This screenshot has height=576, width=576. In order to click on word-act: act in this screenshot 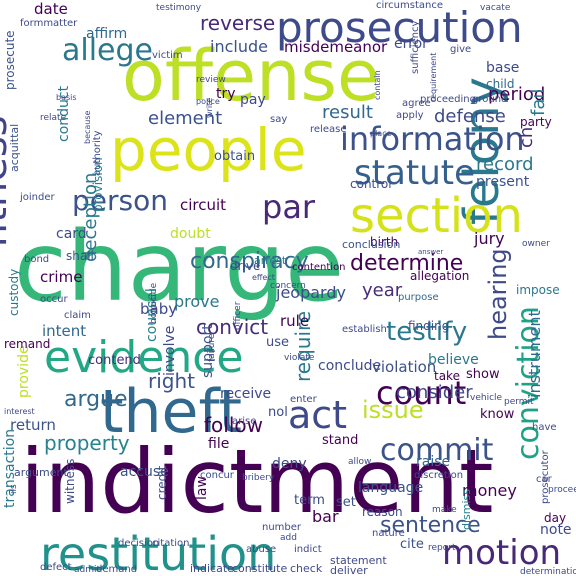, I will do `click(317, 415)`.